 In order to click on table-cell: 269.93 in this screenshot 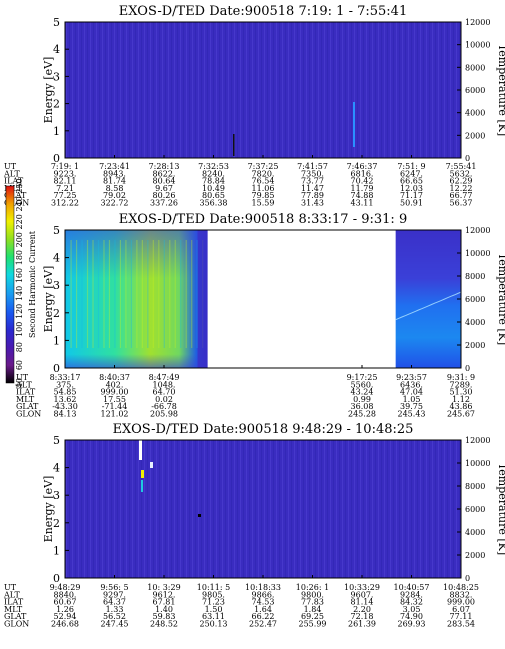, I will do `click(412, 624)`.